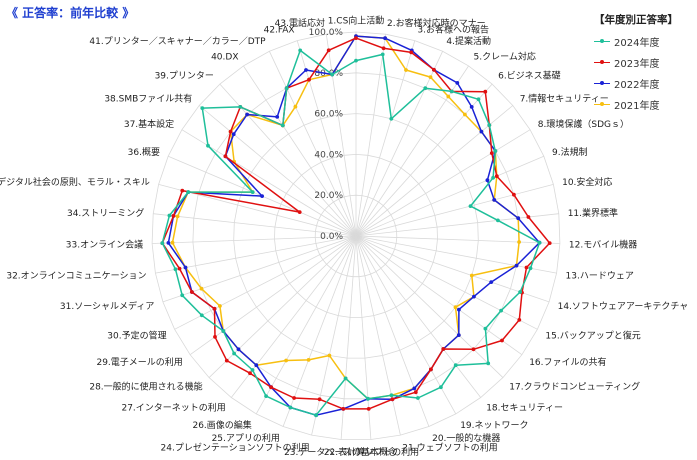  What do you see at coordinates (144, 152) in the screenshot?
I see `category-label: 36.概要` at bounding box center [144, 152].